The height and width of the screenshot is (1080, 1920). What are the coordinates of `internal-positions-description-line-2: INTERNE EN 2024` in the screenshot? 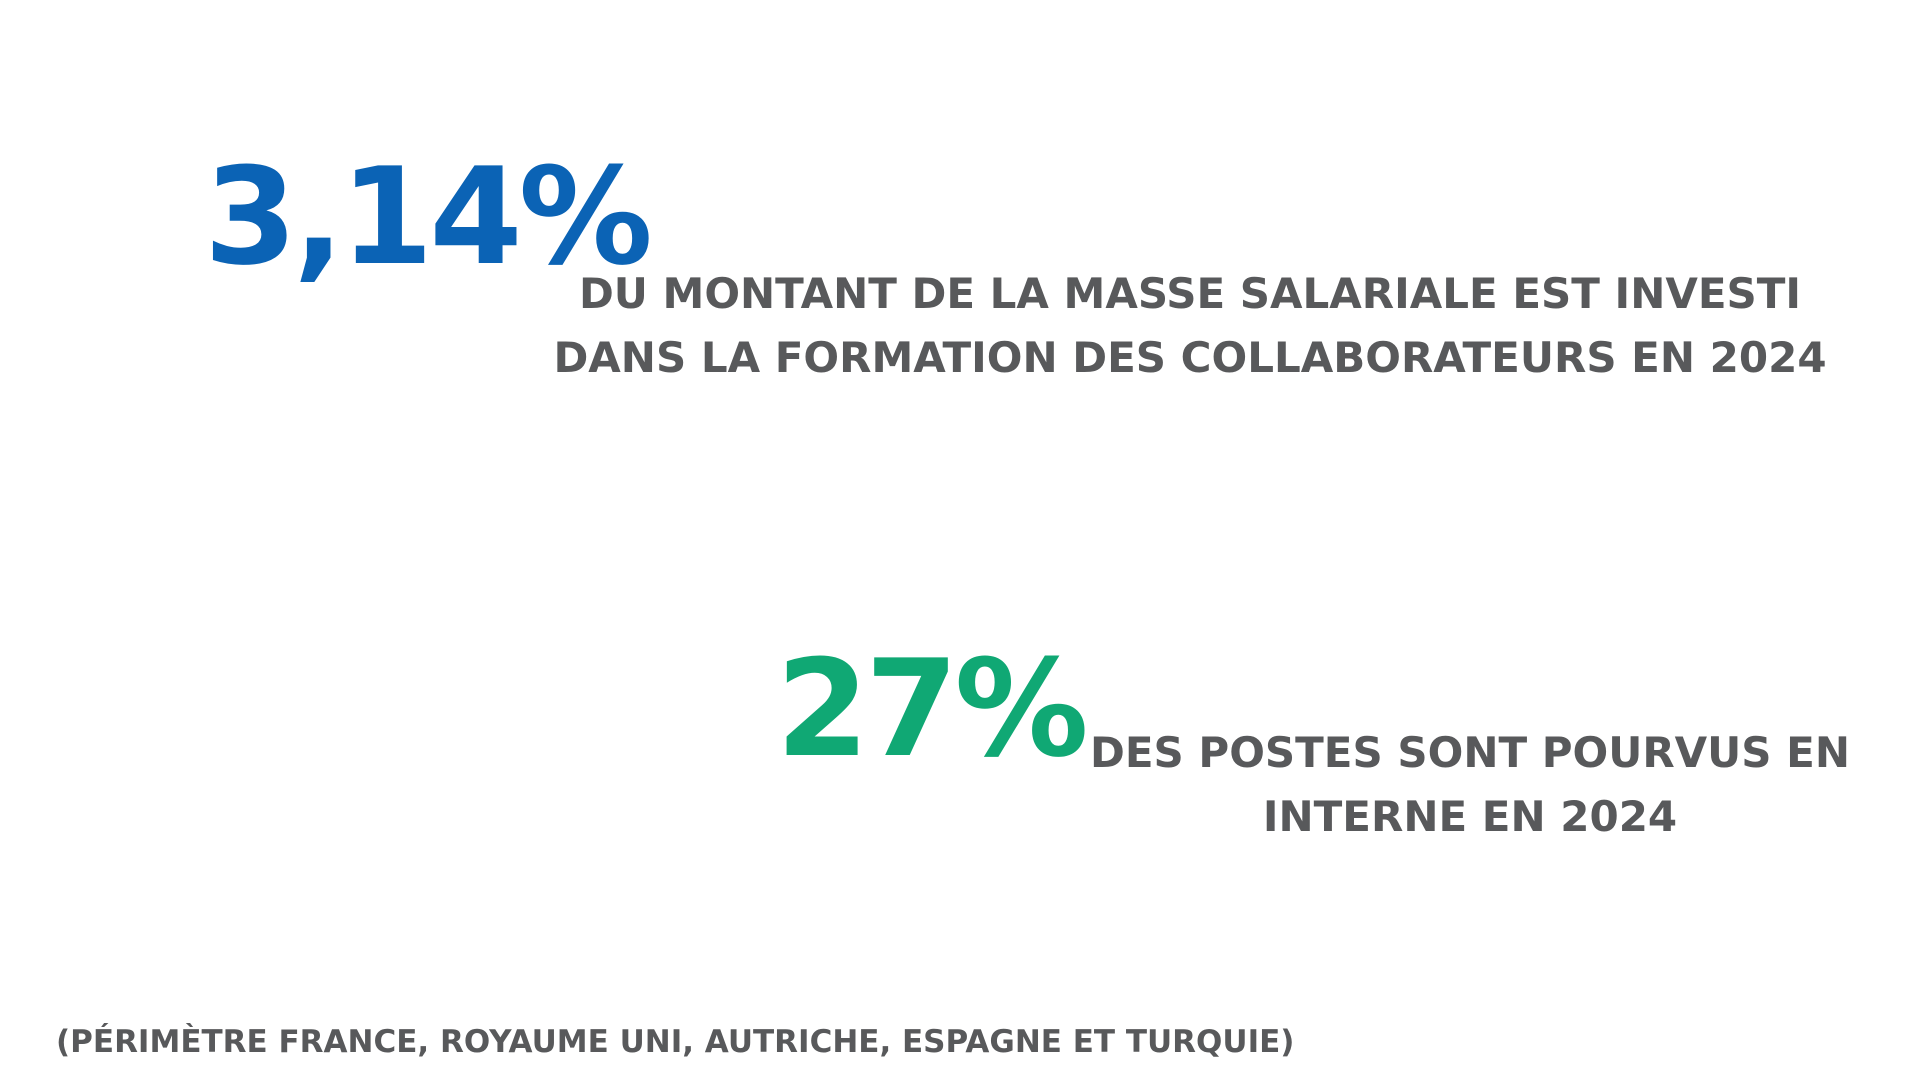 It's located at (1470, 816).